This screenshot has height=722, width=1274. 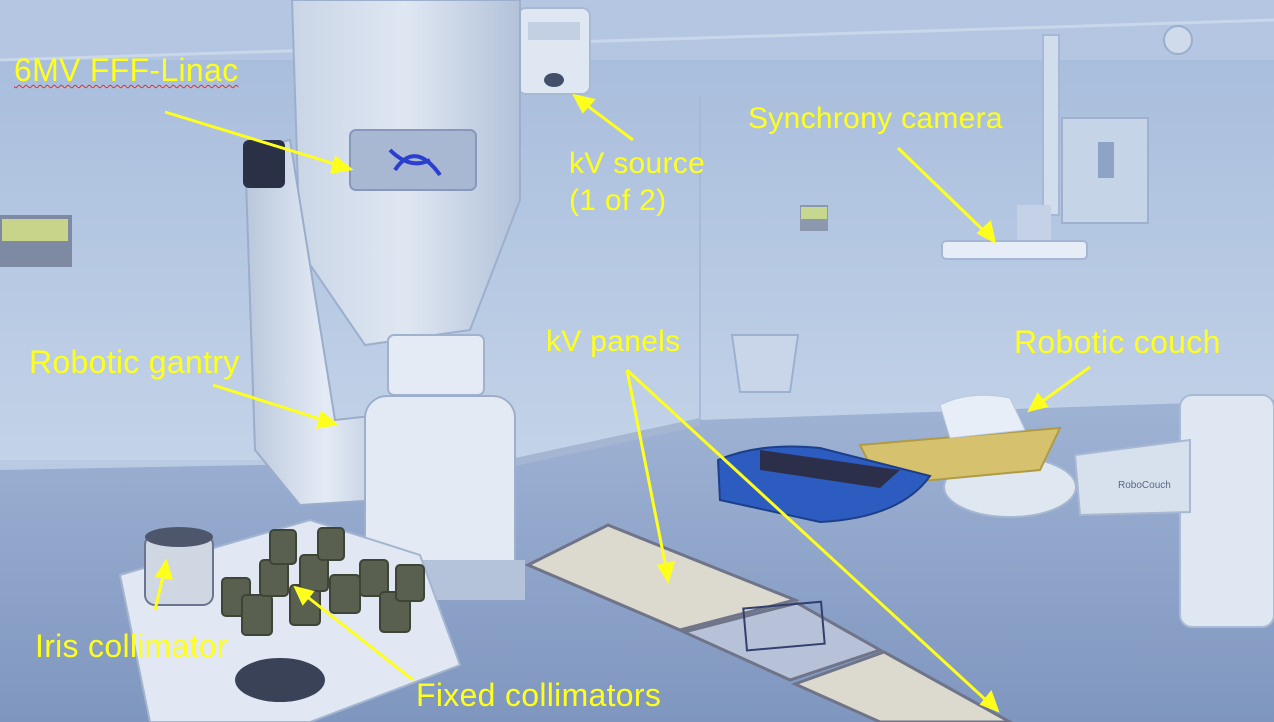 I want to click on linac-label: 6MV FFF-Linac, so click(x=126, y=70).